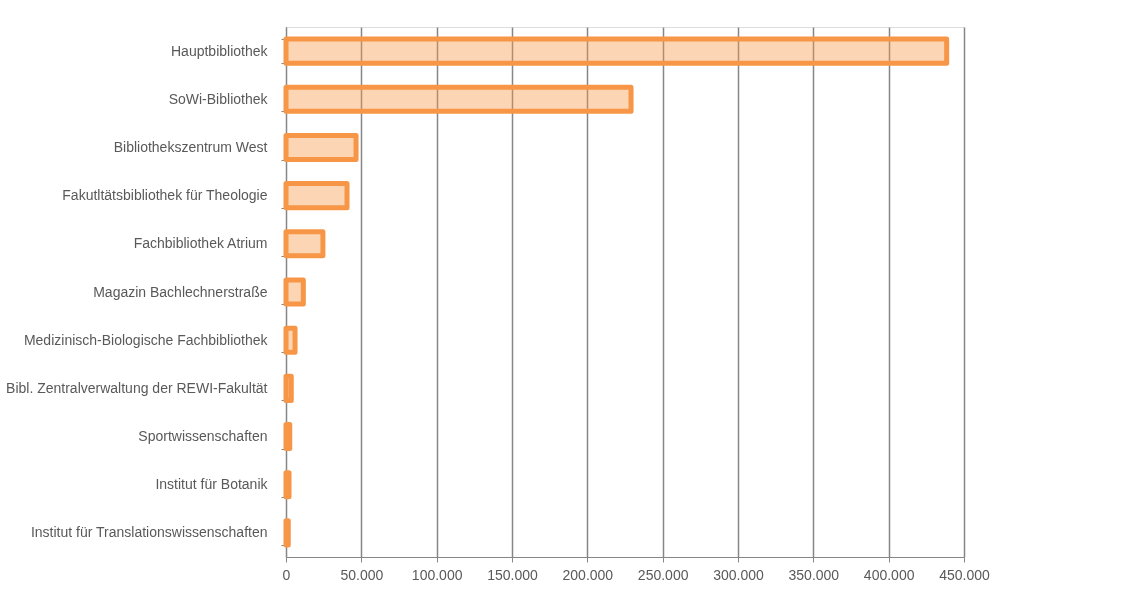 This screenshot has height=610, width=1128. I want to click on y-tick-label: Bibliothekszentrum West, so click(190, 146).